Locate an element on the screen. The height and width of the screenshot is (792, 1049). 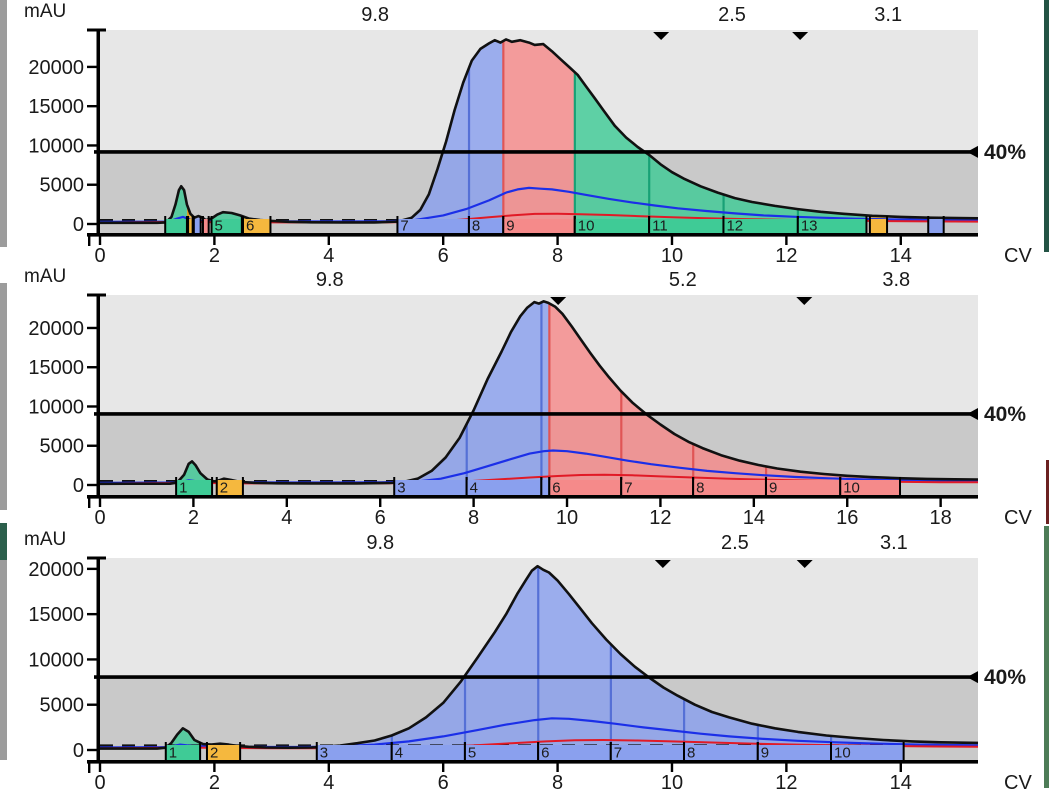
right-edge-strip is located at coordinates (1047, 492).